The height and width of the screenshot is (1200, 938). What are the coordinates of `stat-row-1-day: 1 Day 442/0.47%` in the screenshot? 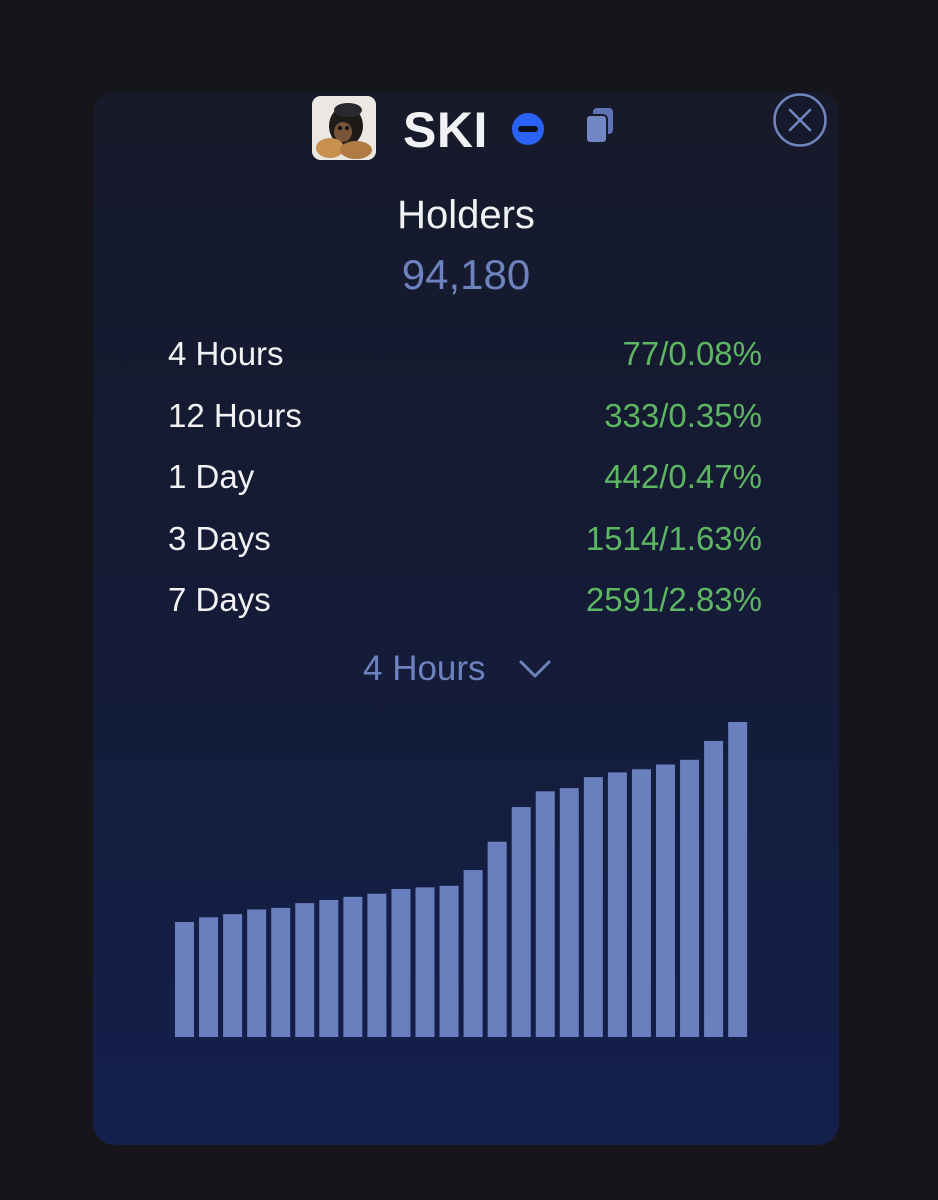 It's located at (465, 480).